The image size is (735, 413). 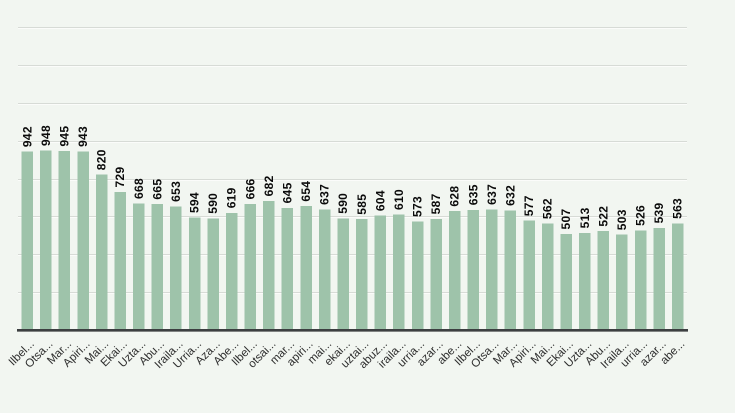 What do you see at coordinates (362, 204) in the screenshot?
I see `bar-value-label: 585` at bounding box center [362, 204].